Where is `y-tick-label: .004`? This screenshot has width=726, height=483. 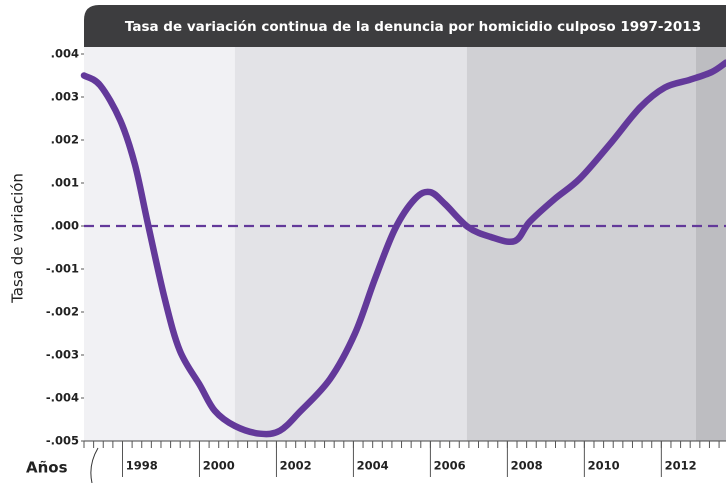
y-tick-label: .004 is located at coordinates (65, 54).